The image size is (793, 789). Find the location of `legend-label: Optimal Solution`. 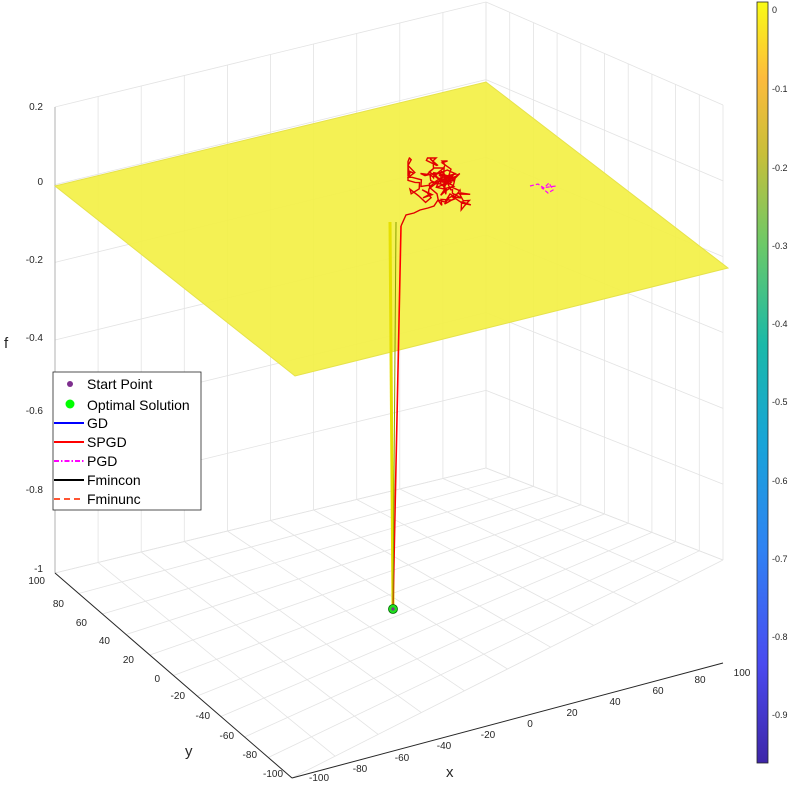

legend-label: Optimal Solution is located at coordinates (138, 405).